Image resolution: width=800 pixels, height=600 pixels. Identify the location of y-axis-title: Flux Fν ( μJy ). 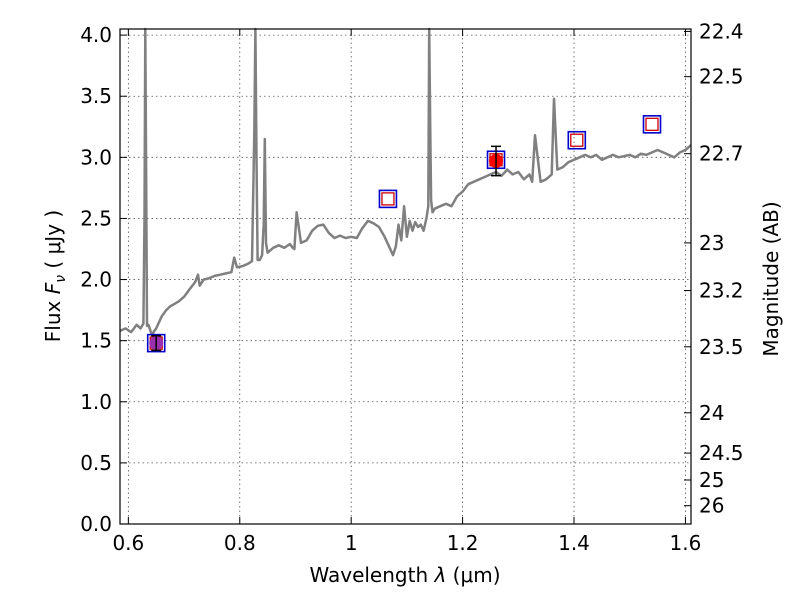
(55, 276).